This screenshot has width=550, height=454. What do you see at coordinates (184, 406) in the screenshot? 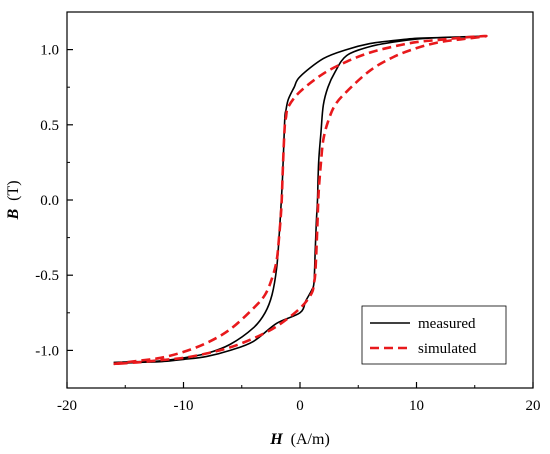
I see `x-tick-label: -10` at bounding box center [184, 406].